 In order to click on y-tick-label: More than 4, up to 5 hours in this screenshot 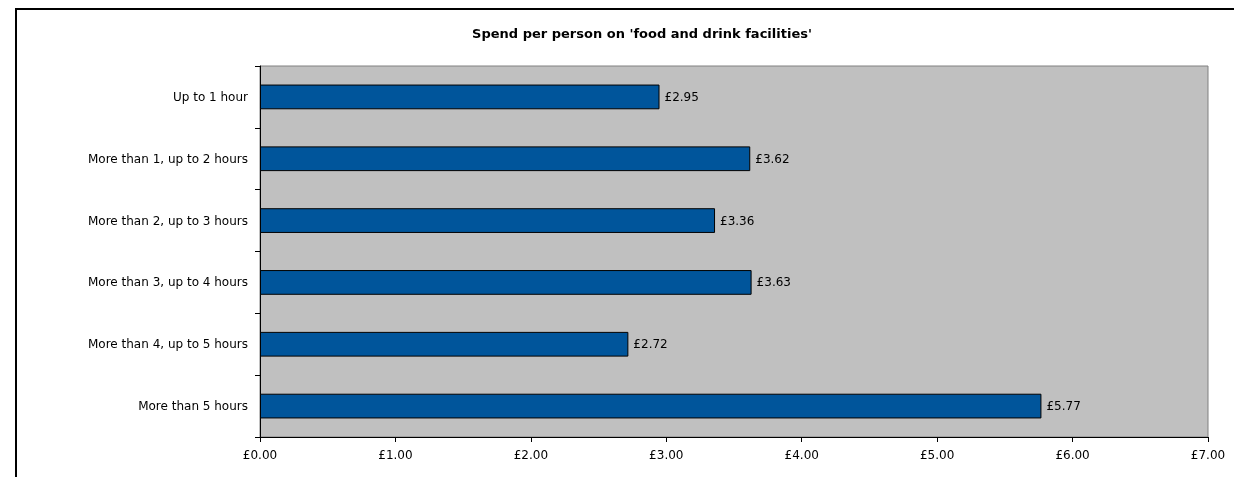, I will do `click(168, 344)`.